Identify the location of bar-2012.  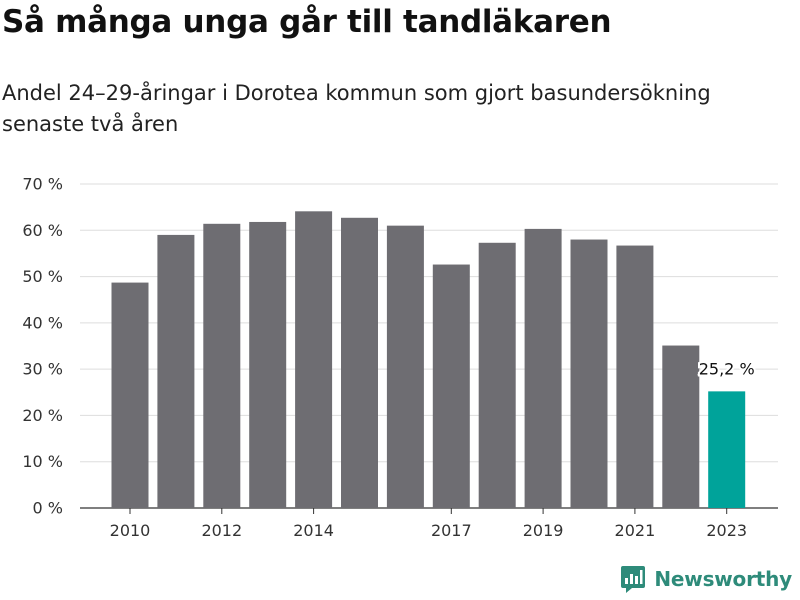
(222, 365).